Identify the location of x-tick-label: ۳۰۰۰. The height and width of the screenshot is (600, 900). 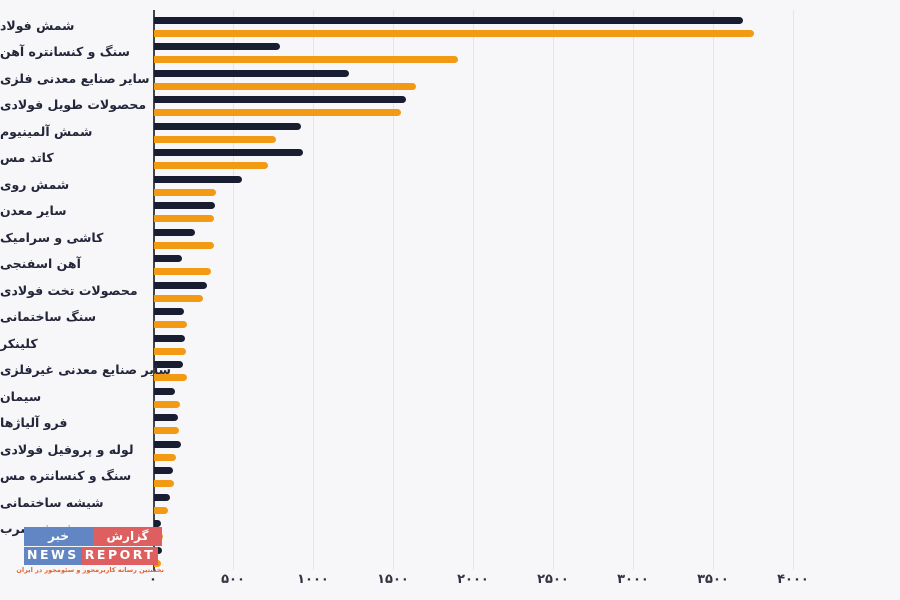
(633, 579).